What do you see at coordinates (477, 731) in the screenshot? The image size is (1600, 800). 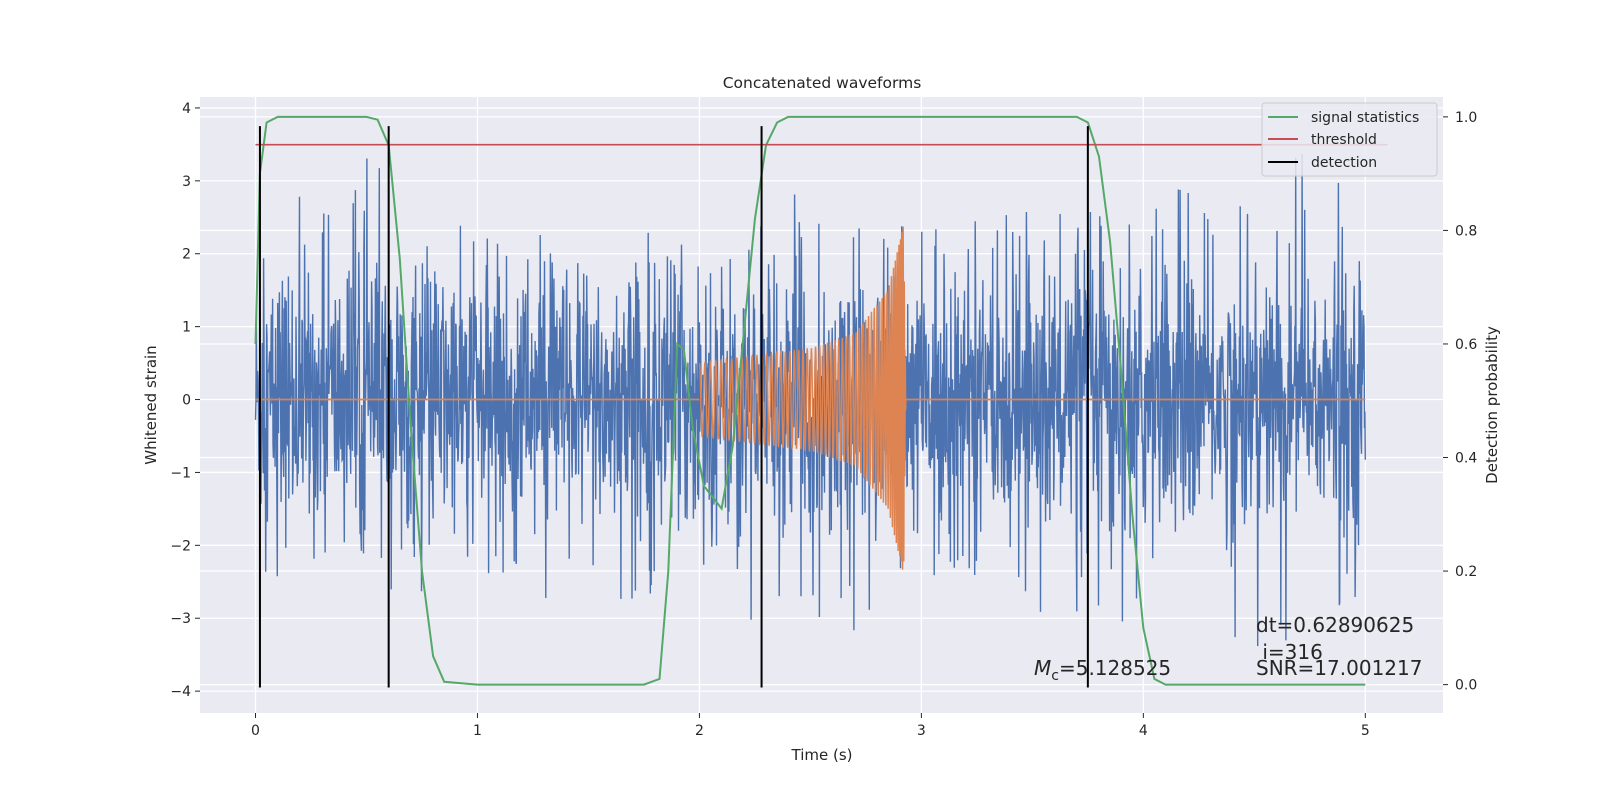 I see `x-tick-label: 1` at bounding box center [477, 731].